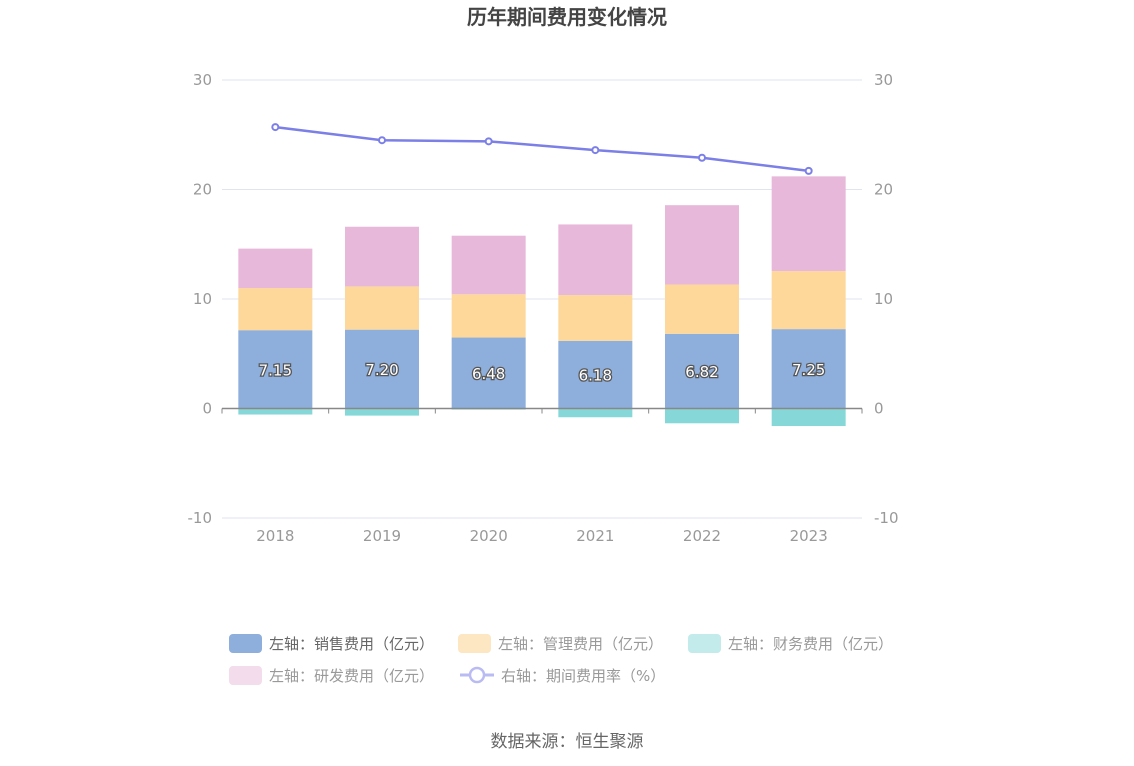 Image resolution: width=1134 pixels, height=766 pixels. What do you see at coordinates (883, 190) in the screenshot?
I see `right-tick-label: 20` at bounding box center [883, 190].